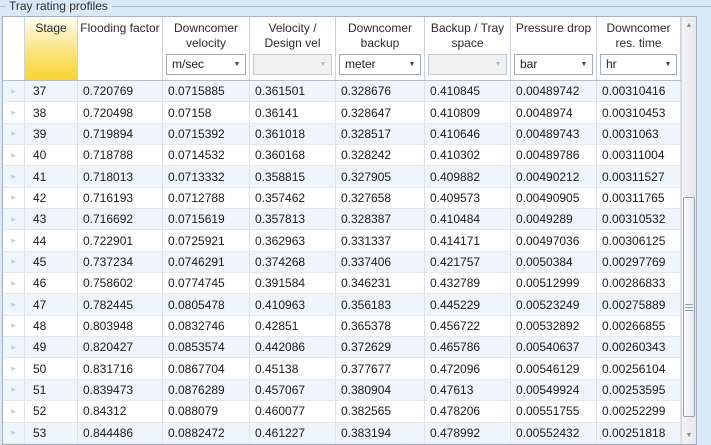 The width and height of the screenshot is (711, 445). What do you see at coordinates (206, 432) in the screenshot?
I see `cell-value: 0.0882472` at bounding box center [206, 432].